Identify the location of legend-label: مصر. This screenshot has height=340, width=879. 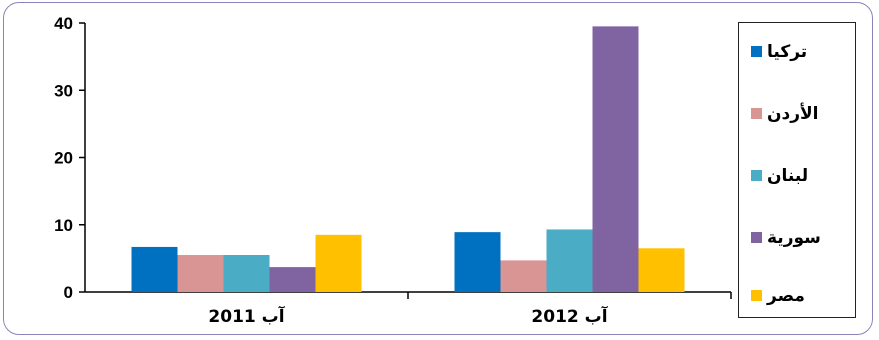
(786, 296).